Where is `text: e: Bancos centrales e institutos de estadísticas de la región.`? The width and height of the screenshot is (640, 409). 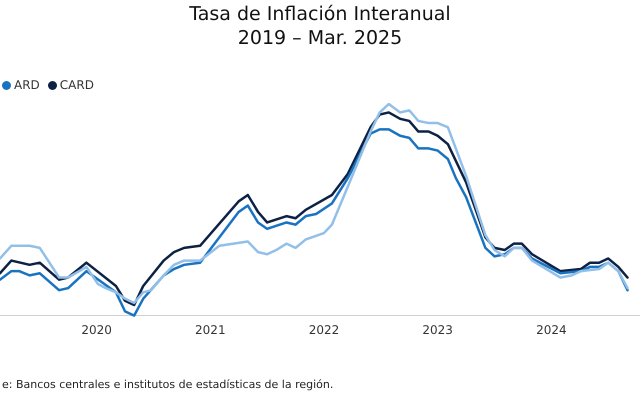 text: e: Bancos centrales e institutos de estadísticas de la región. is located at coordinates (168, 384).